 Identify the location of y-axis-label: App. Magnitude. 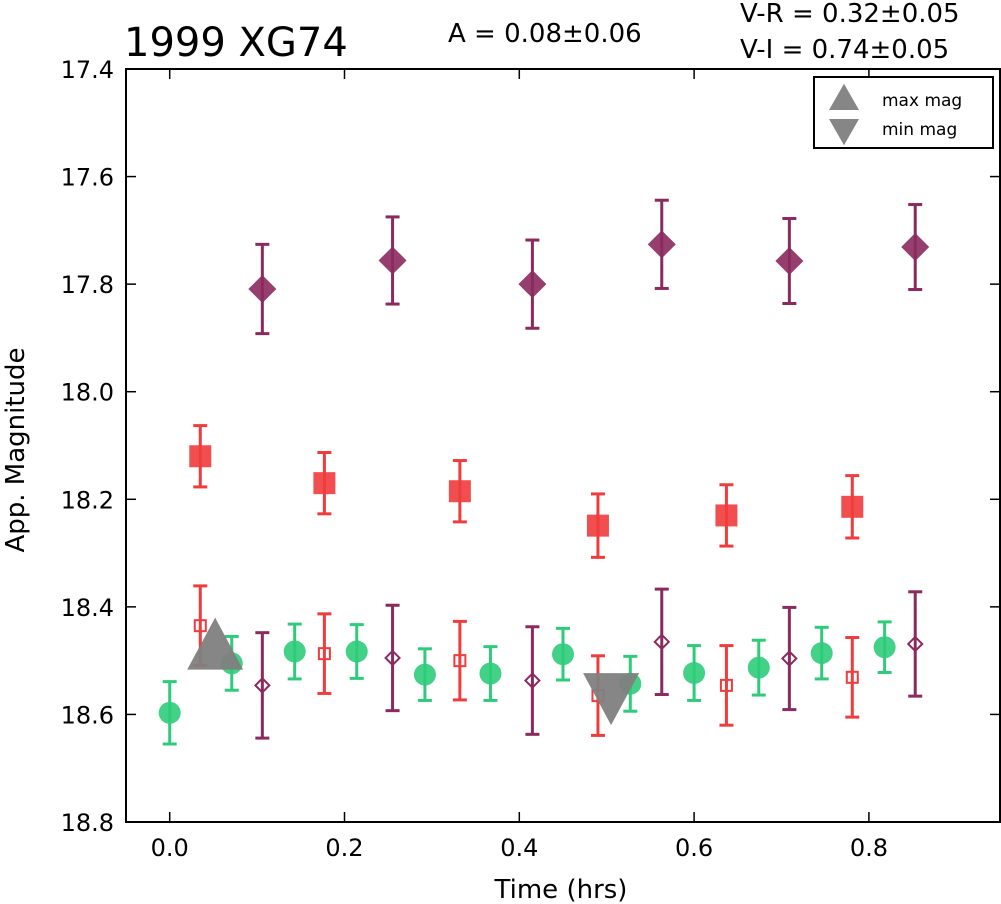
(16, 449).